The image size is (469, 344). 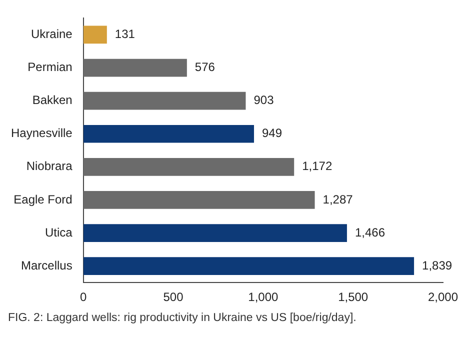 I want to click on x-tick-label: 1,000, so click(x=263, y=297).